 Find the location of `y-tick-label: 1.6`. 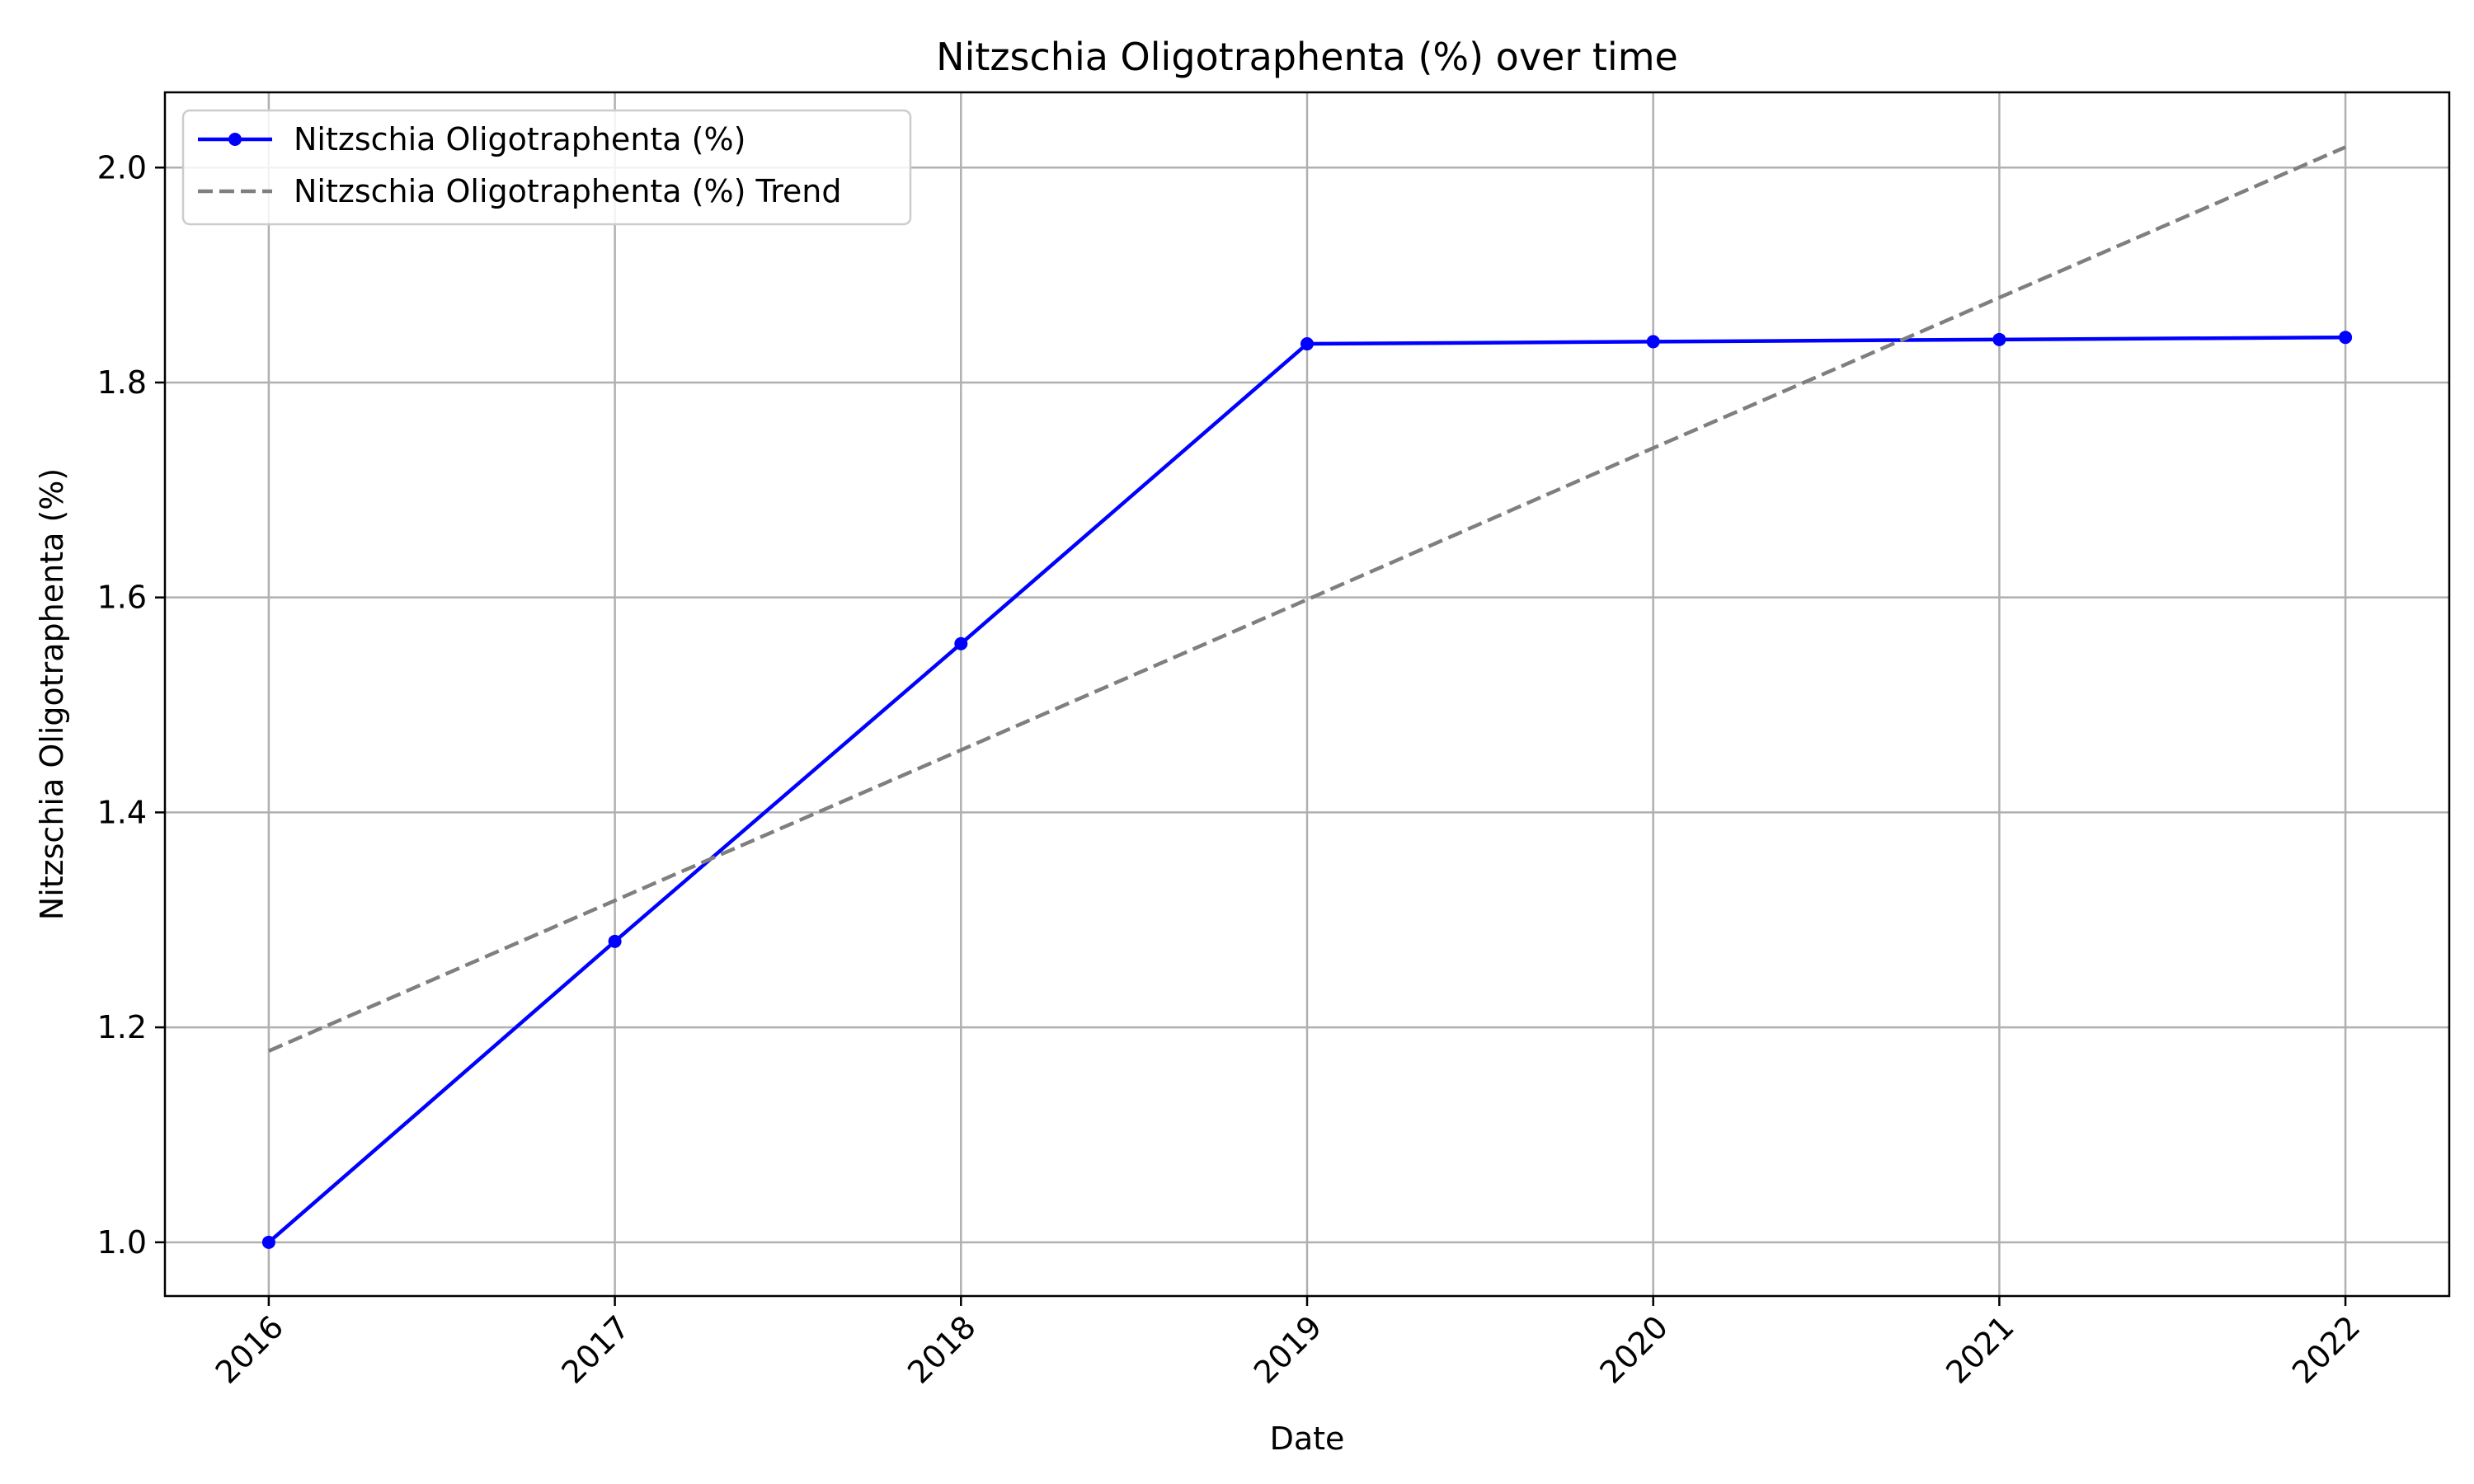

y-tick-label: 1.6 is located at coordinates (122, 598).